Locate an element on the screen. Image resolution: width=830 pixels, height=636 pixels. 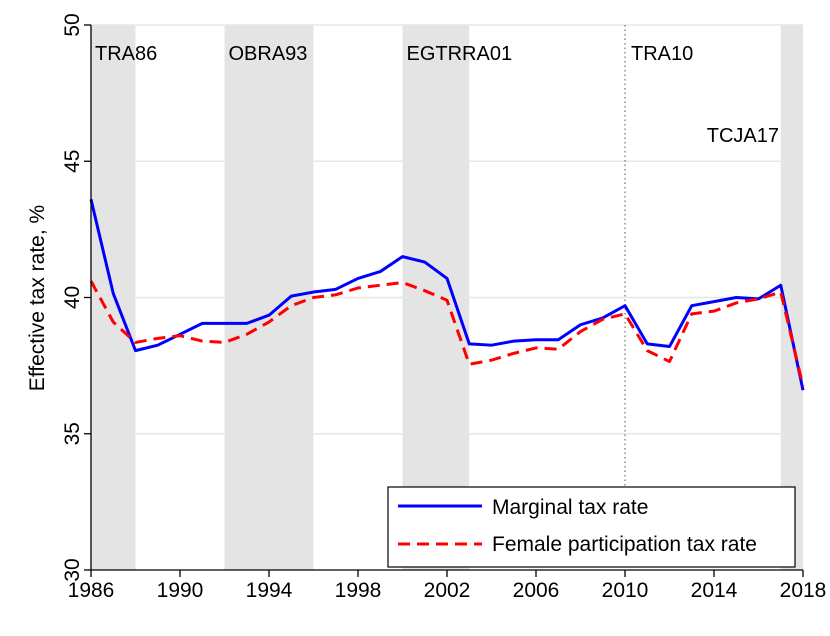
y-tick-label-35: 35 is located at coordinates (72, 433).